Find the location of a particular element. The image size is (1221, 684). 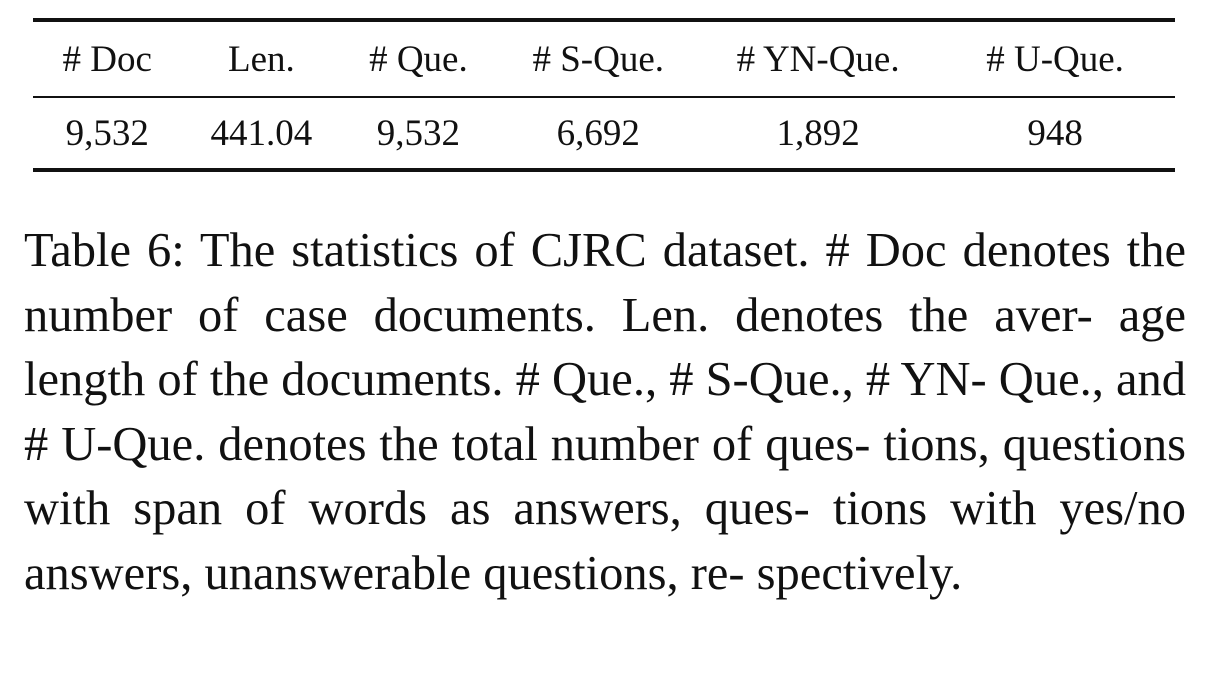

cell-yes-no-question-count: 1,892 is located at coordinates (818, 134).